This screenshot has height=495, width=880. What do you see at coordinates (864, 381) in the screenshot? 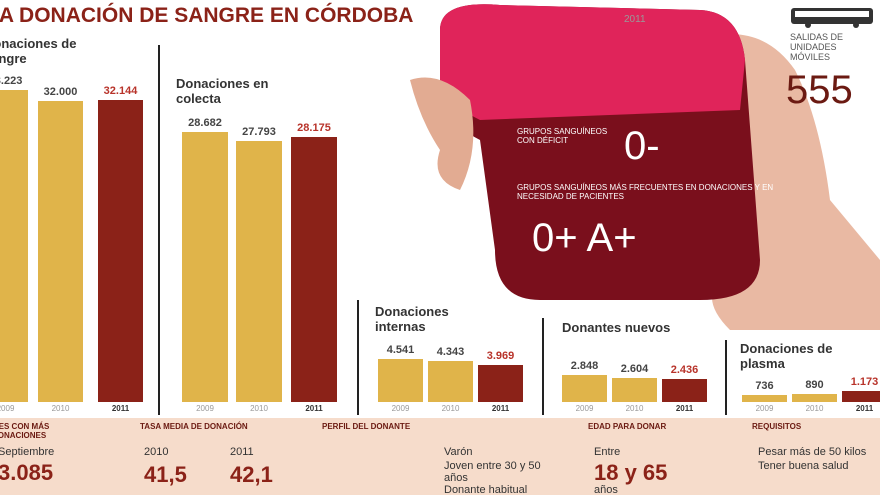
I see `value-label: 1.173` at bounding box center [864, 381].